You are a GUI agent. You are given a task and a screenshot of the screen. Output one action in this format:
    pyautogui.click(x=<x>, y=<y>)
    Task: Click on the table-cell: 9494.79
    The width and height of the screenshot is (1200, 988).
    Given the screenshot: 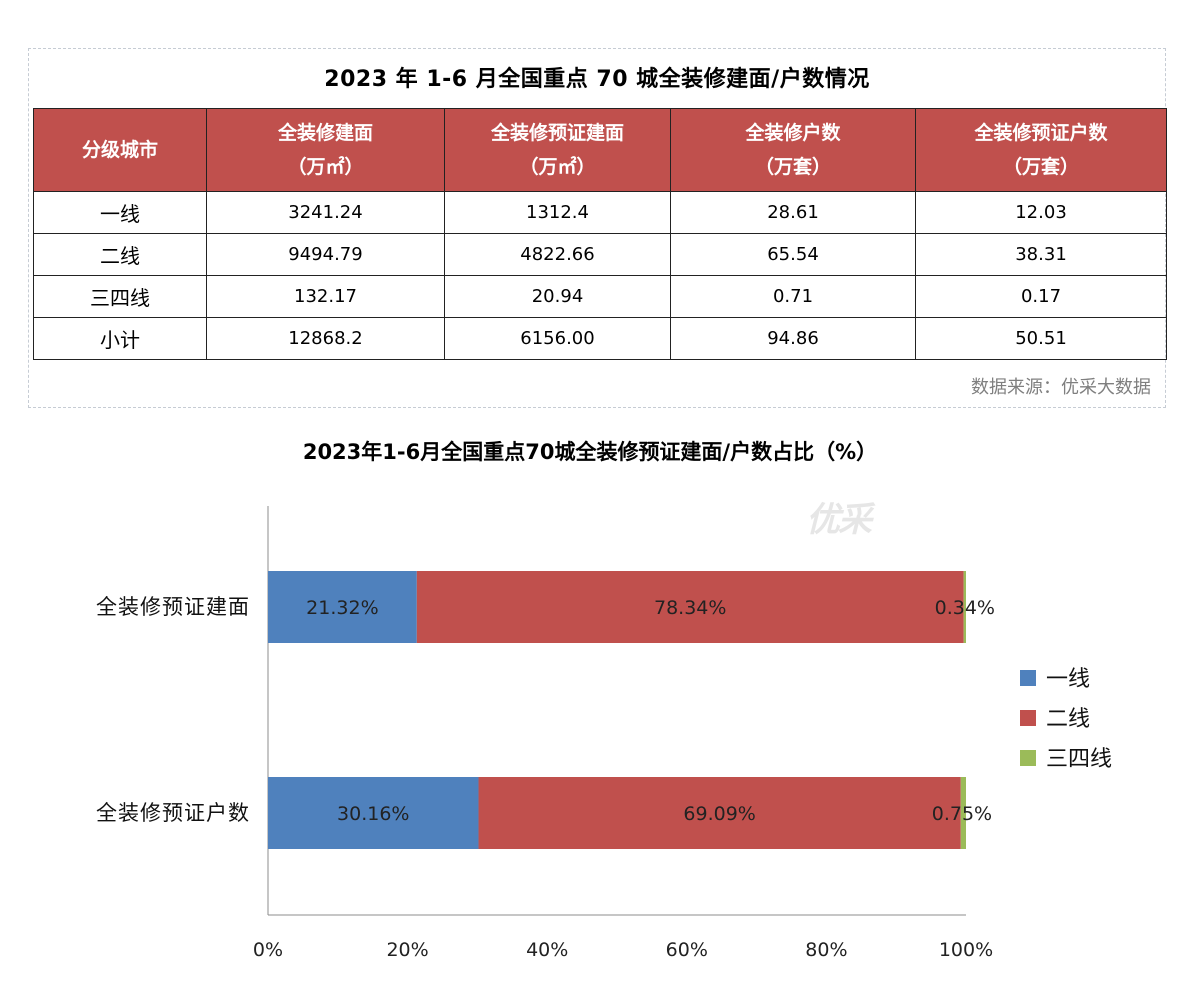 What is the action you would take?
    pyautogui.click(x=325, y=254)
    